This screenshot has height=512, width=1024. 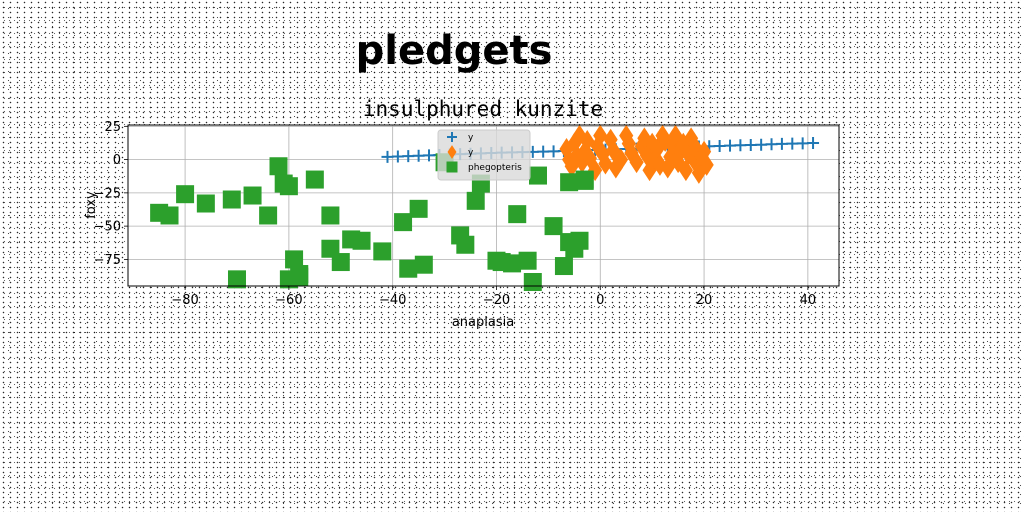 I want to click on x-tick-label: −40, so click(x=392, y=300).